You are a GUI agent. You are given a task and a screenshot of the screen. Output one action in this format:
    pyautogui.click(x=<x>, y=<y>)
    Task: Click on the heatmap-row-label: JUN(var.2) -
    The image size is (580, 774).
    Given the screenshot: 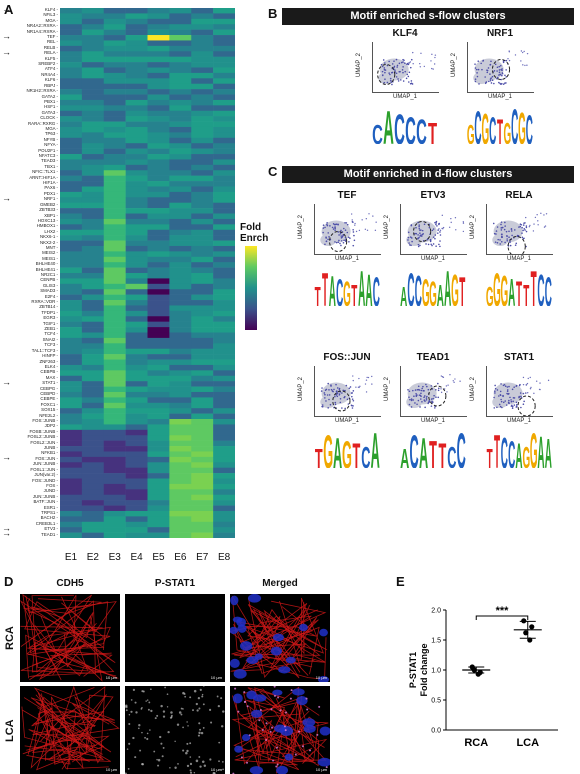 What is the action you would take?
    pyautogui.click(x=46, y=475)
    